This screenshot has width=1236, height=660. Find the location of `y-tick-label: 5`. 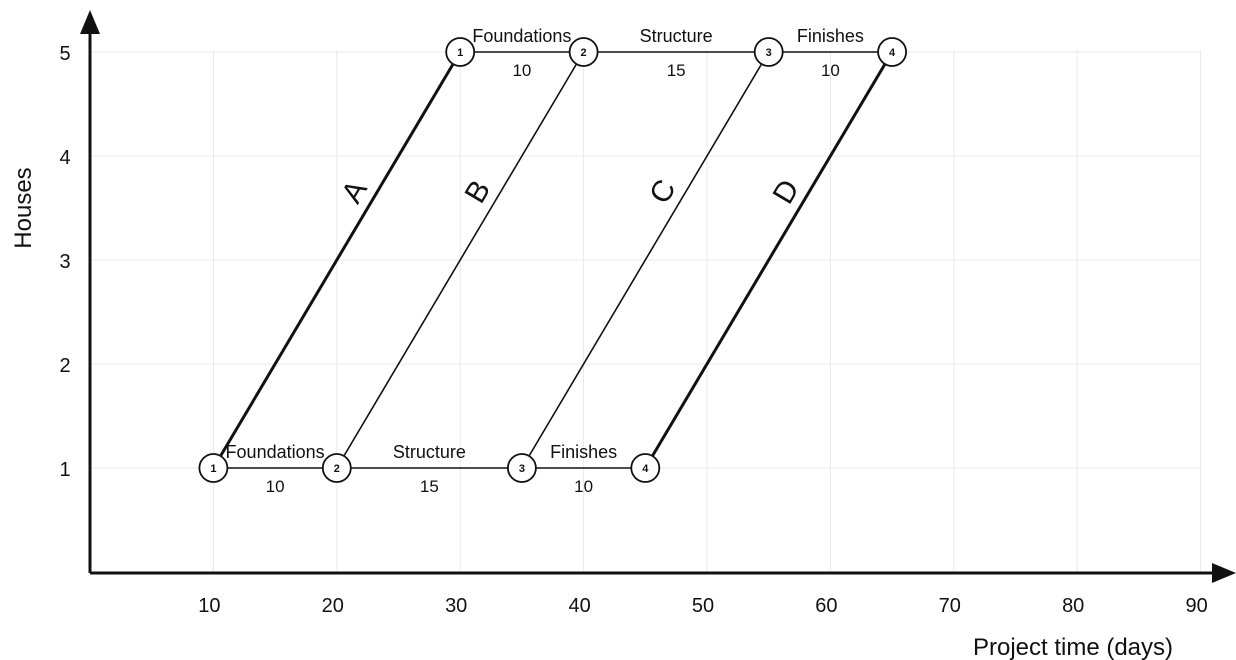

y-tick-label: 5 is located at coordinates (64, 54).